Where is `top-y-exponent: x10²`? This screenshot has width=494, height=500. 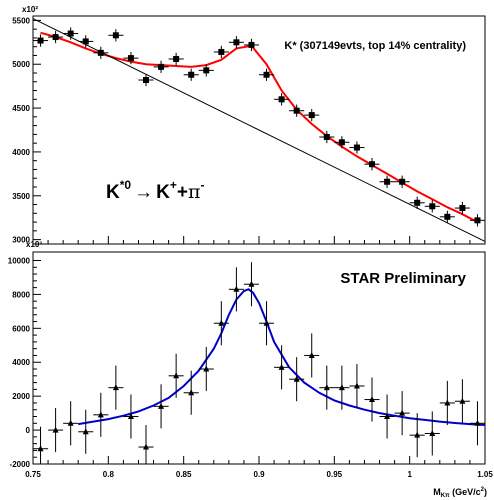
top-y-exponent: x10² is located at coordinates (30, 9).